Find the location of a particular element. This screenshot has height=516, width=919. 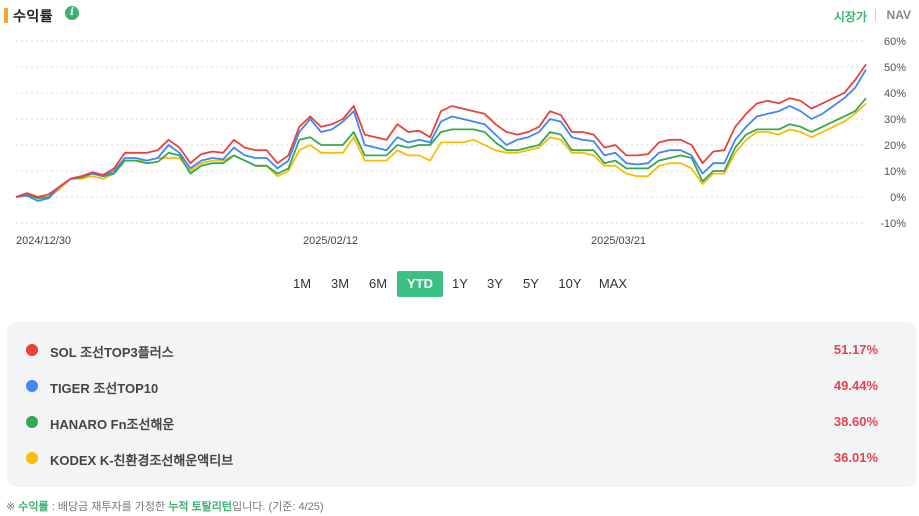

period-button-6m: 6M is located at coordinates (378, 283).